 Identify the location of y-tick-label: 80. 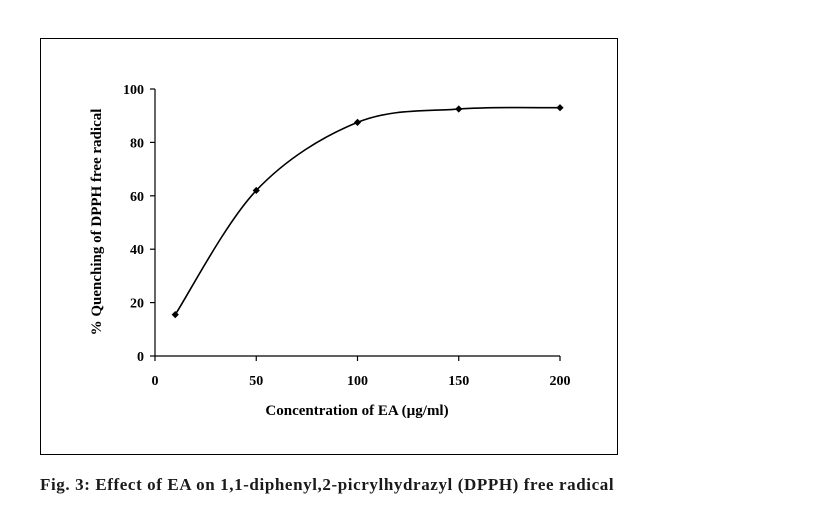
(137, 143).